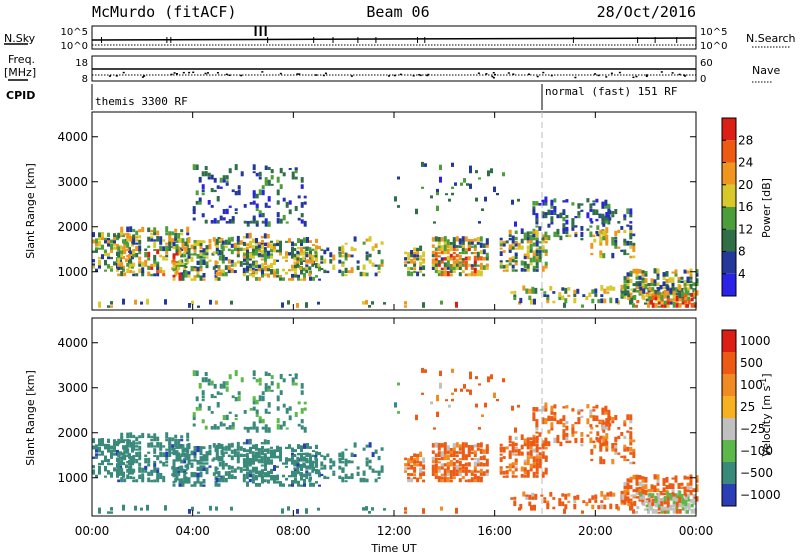  I want to click on nsky-label: N.Sky, so click(20, 38).